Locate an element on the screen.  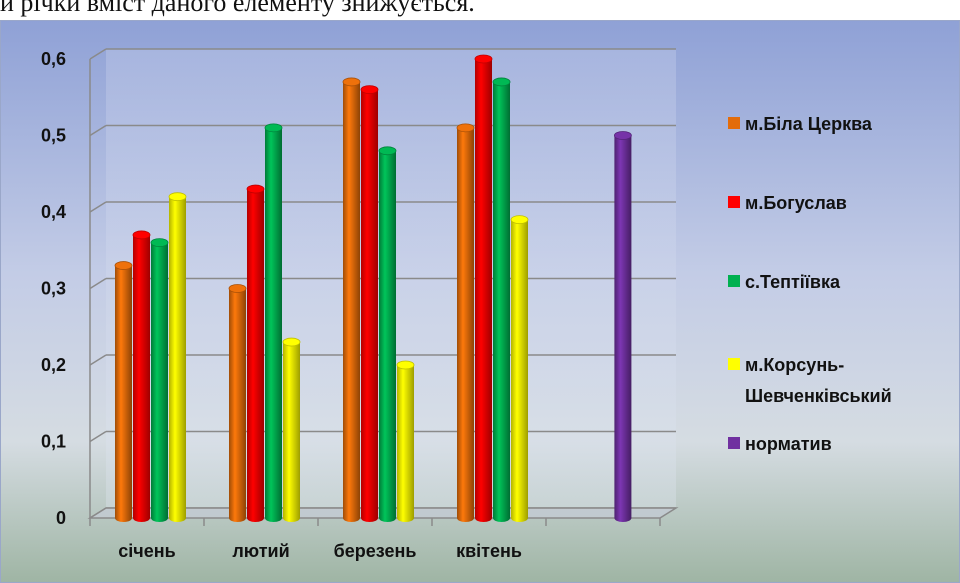
x-category-label: березень is located at coordinates (375, 551).